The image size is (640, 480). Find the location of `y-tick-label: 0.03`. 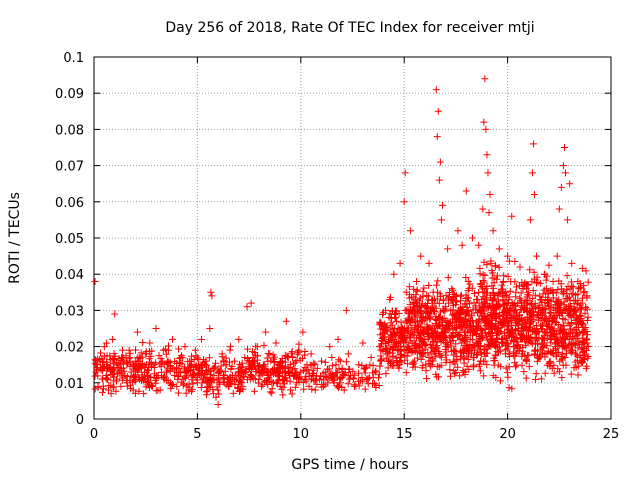

y-tick-label: 0.03 is located at coordinates (69, 311).